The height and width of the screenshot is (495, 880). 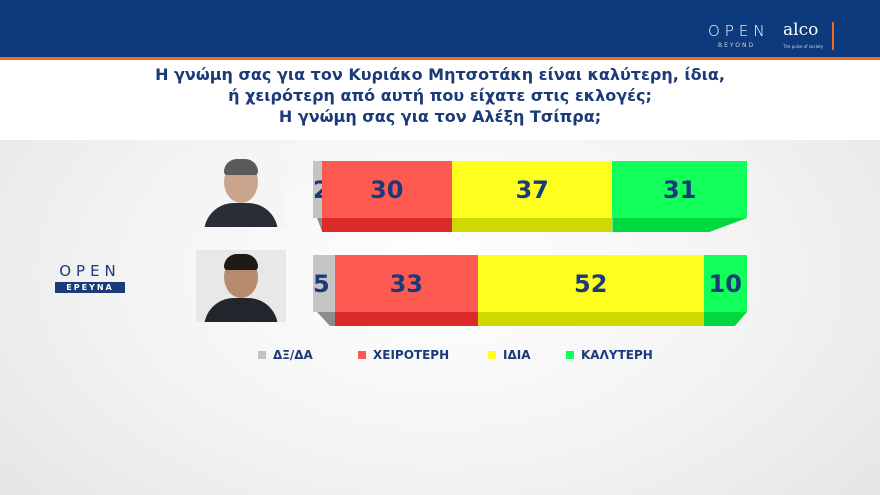 What do you see at coordinates (440, 28) in the screenshot?
I see `header-band` at bounding box center [440, 28].